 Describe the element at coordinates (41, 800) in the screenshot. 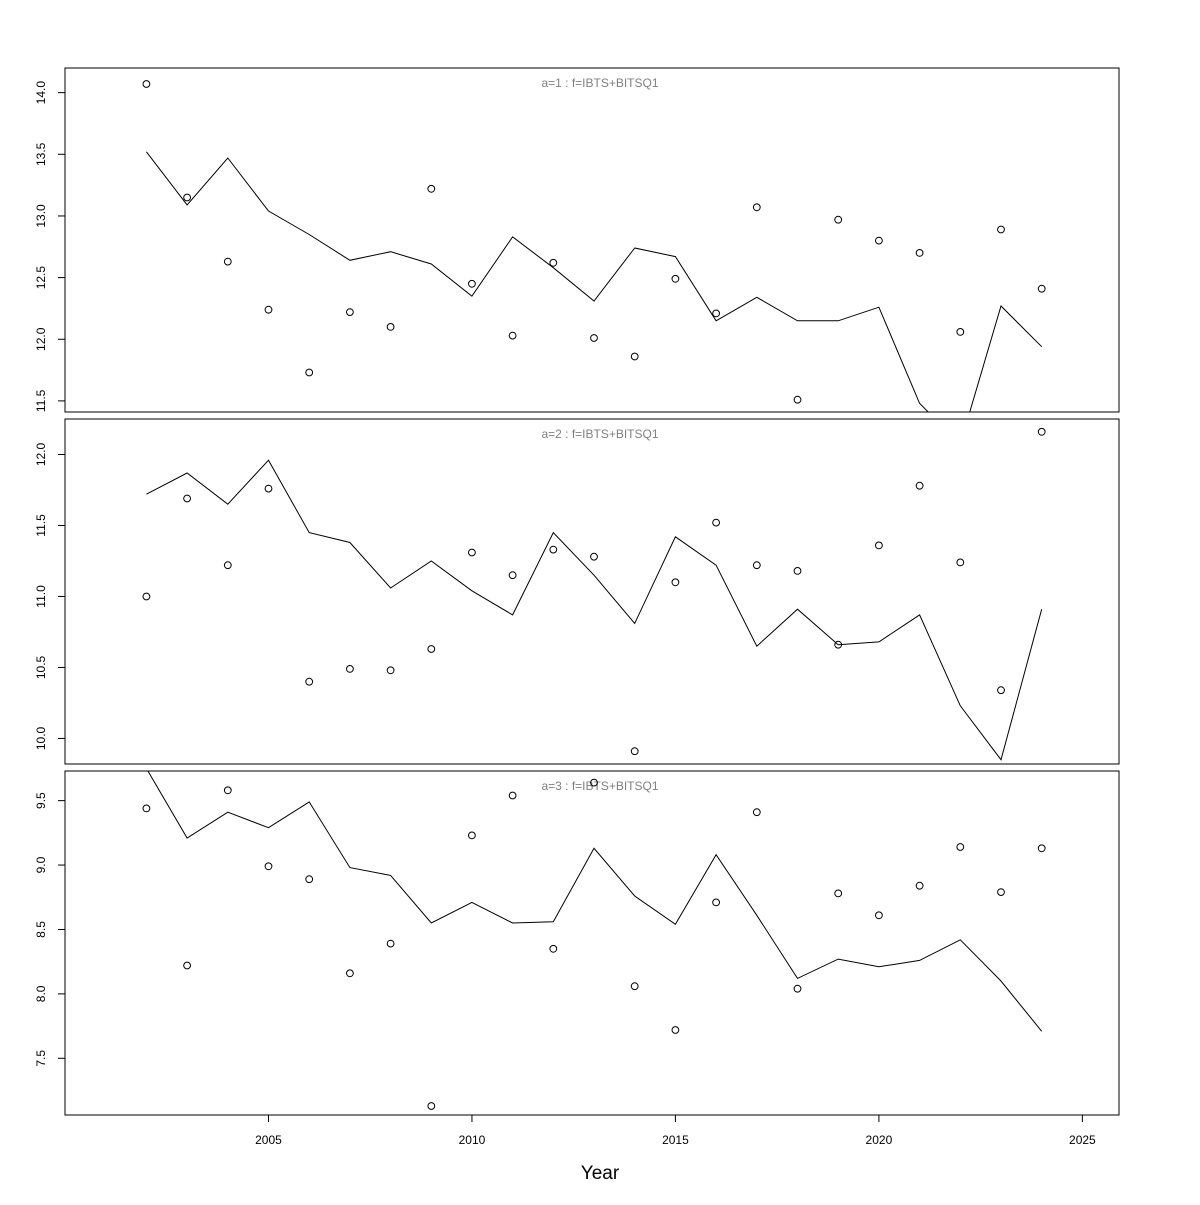

I see `y-tick-label: 9.5` at that location.